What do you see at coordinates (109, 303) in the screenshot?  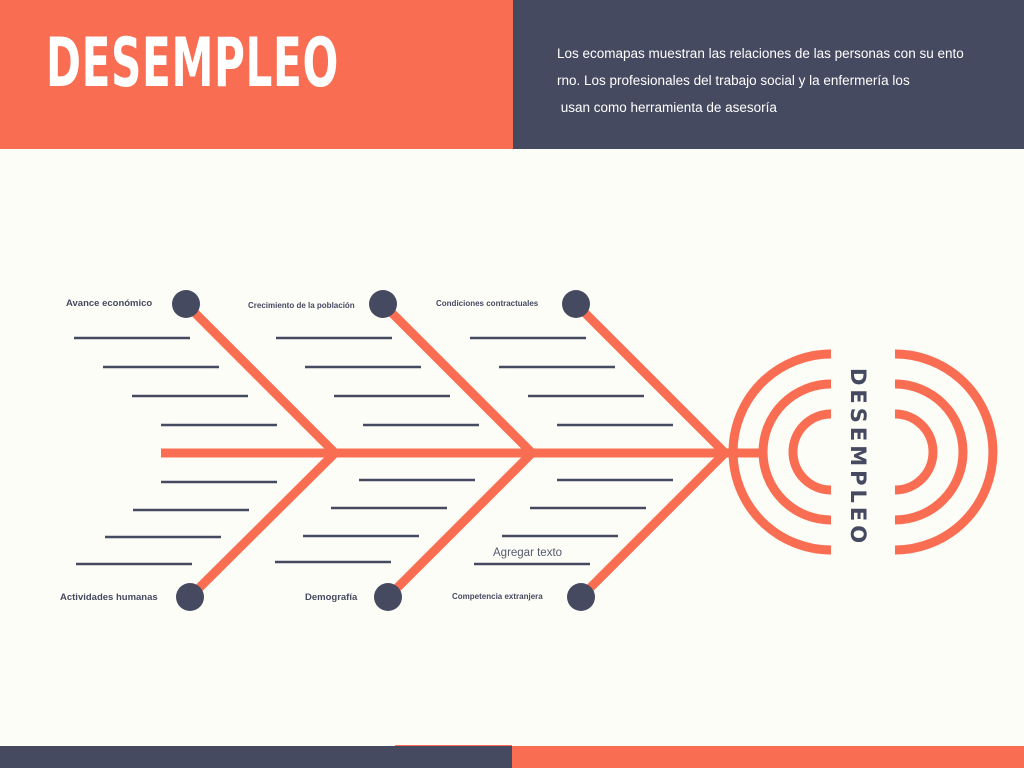 I see `cause-label: Avance económico` at bounding box center [109, 303].